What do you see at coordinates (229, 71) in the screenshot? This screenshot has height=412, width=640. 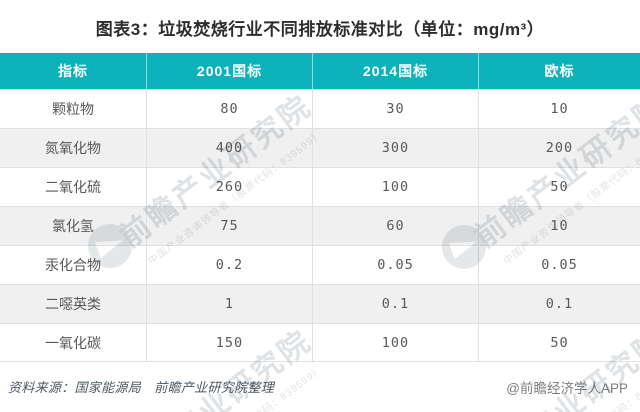 I see `column-header-2001-standard: 2001国标` at bounding box center [229, 71].